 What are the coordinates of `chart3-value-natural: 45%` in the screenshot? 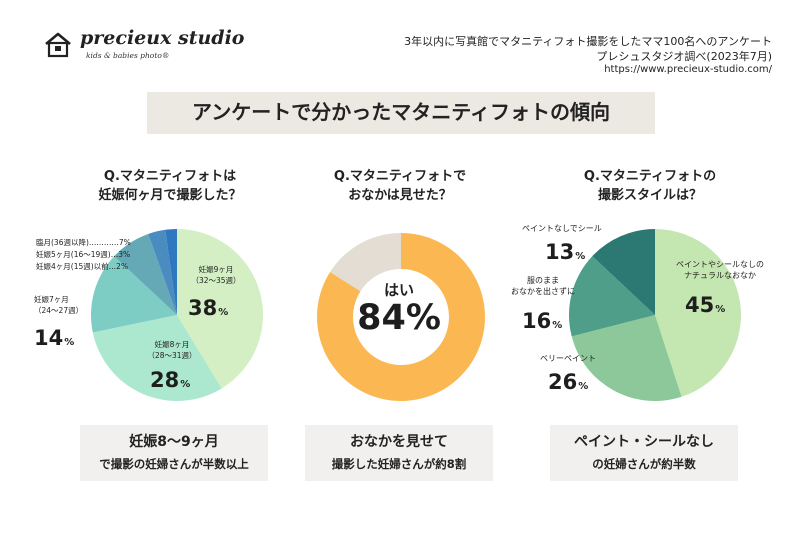 It's located at (705, 305).